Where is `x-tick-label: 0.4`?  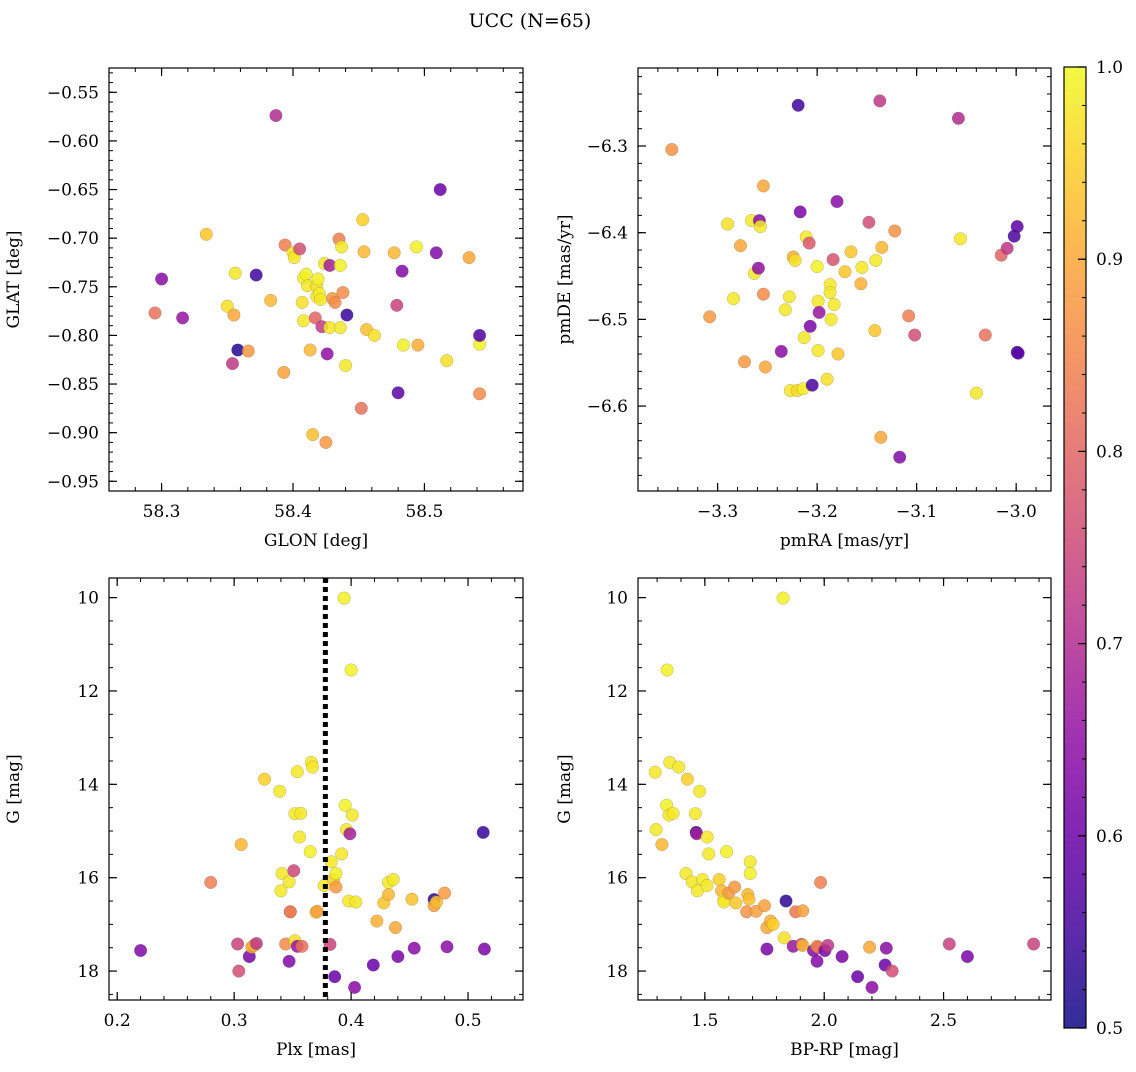
x-tick-label: 0.4 is located at coordinates (351, 1021).